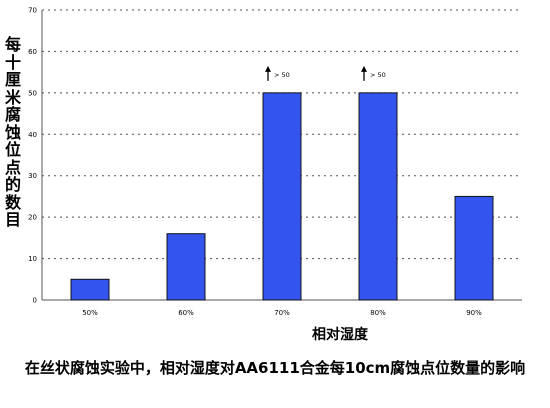  Describe the element at coordinates (32, 156) in the screenshot. I see `y-tick-labels: 0 10 20 30 40 50 60 70` at that location.